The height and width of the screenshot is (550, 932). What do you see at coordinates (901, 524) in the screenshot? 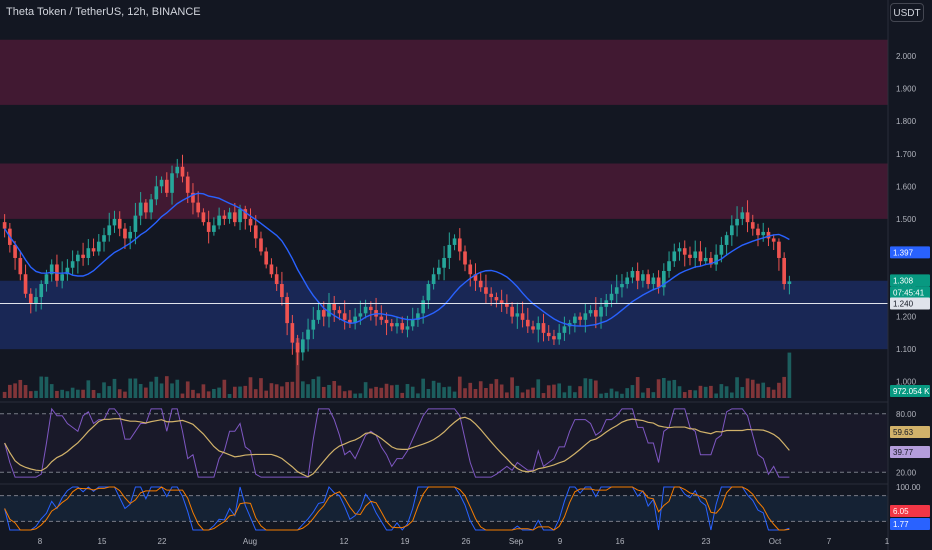
I see `stoch-k-badge: 1.77` at bounding box center [901, 524].